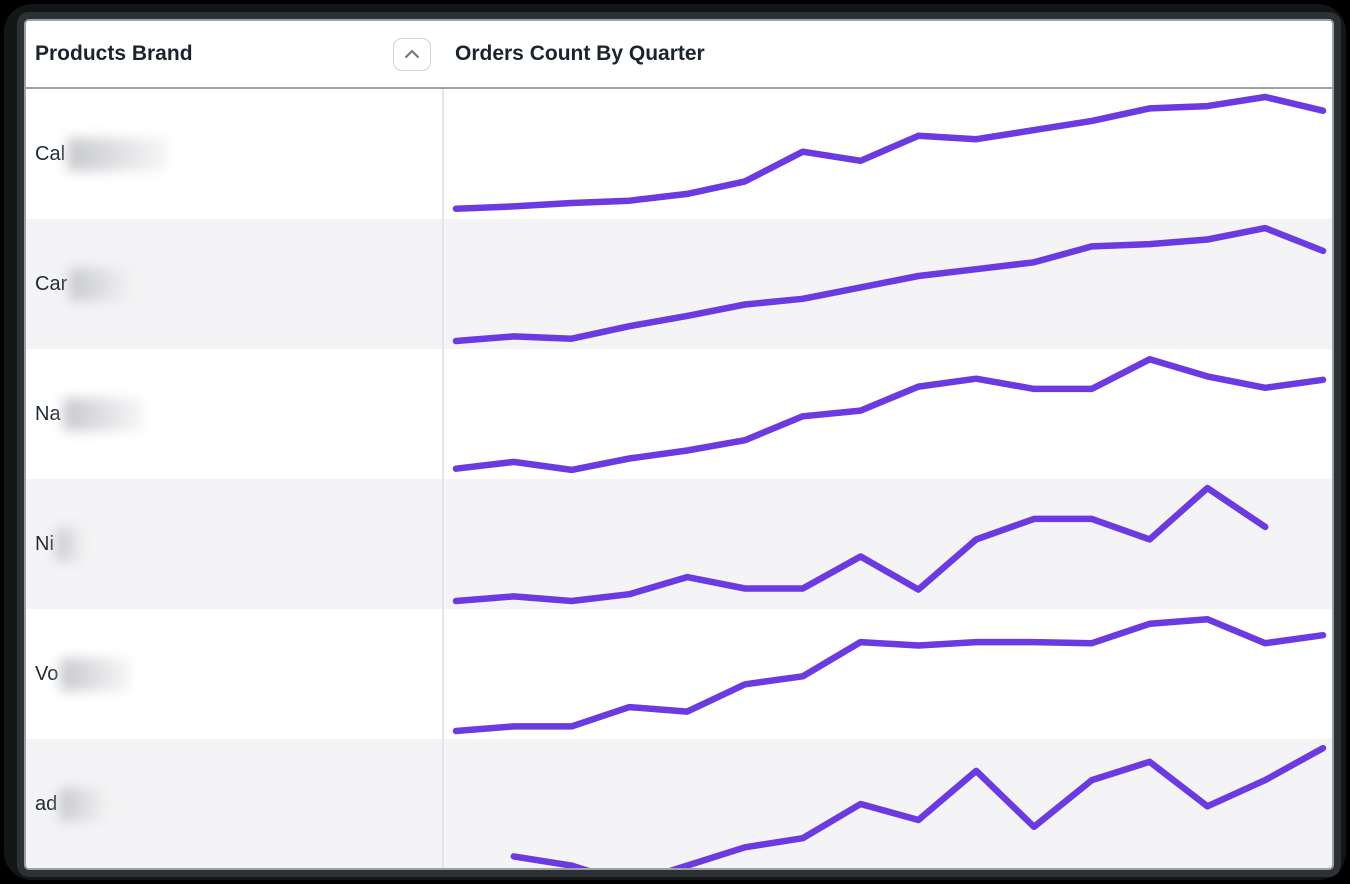  What do you see at coordinates (44, 543) in the screenshot?
I see `brand-label-prefix: Ni` at bounding box center [44, 543].